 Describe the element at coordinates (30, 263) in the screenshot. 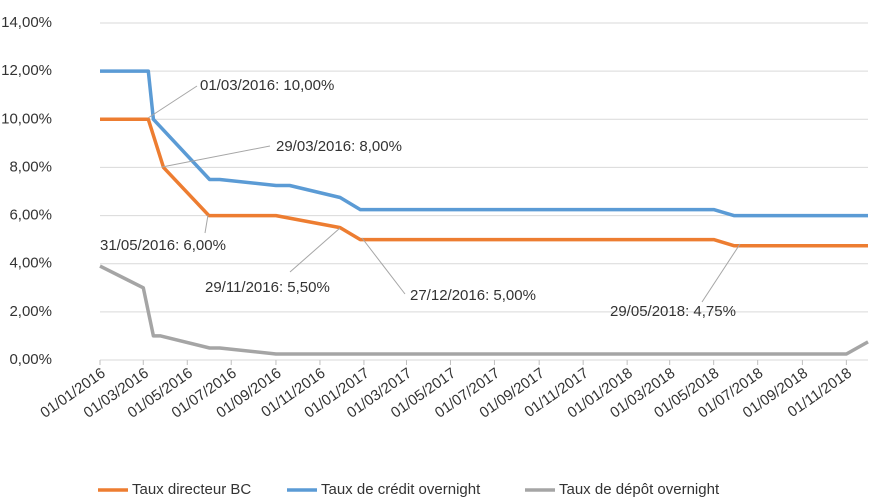

I see `y-tick-label: 4,00%` at that location.